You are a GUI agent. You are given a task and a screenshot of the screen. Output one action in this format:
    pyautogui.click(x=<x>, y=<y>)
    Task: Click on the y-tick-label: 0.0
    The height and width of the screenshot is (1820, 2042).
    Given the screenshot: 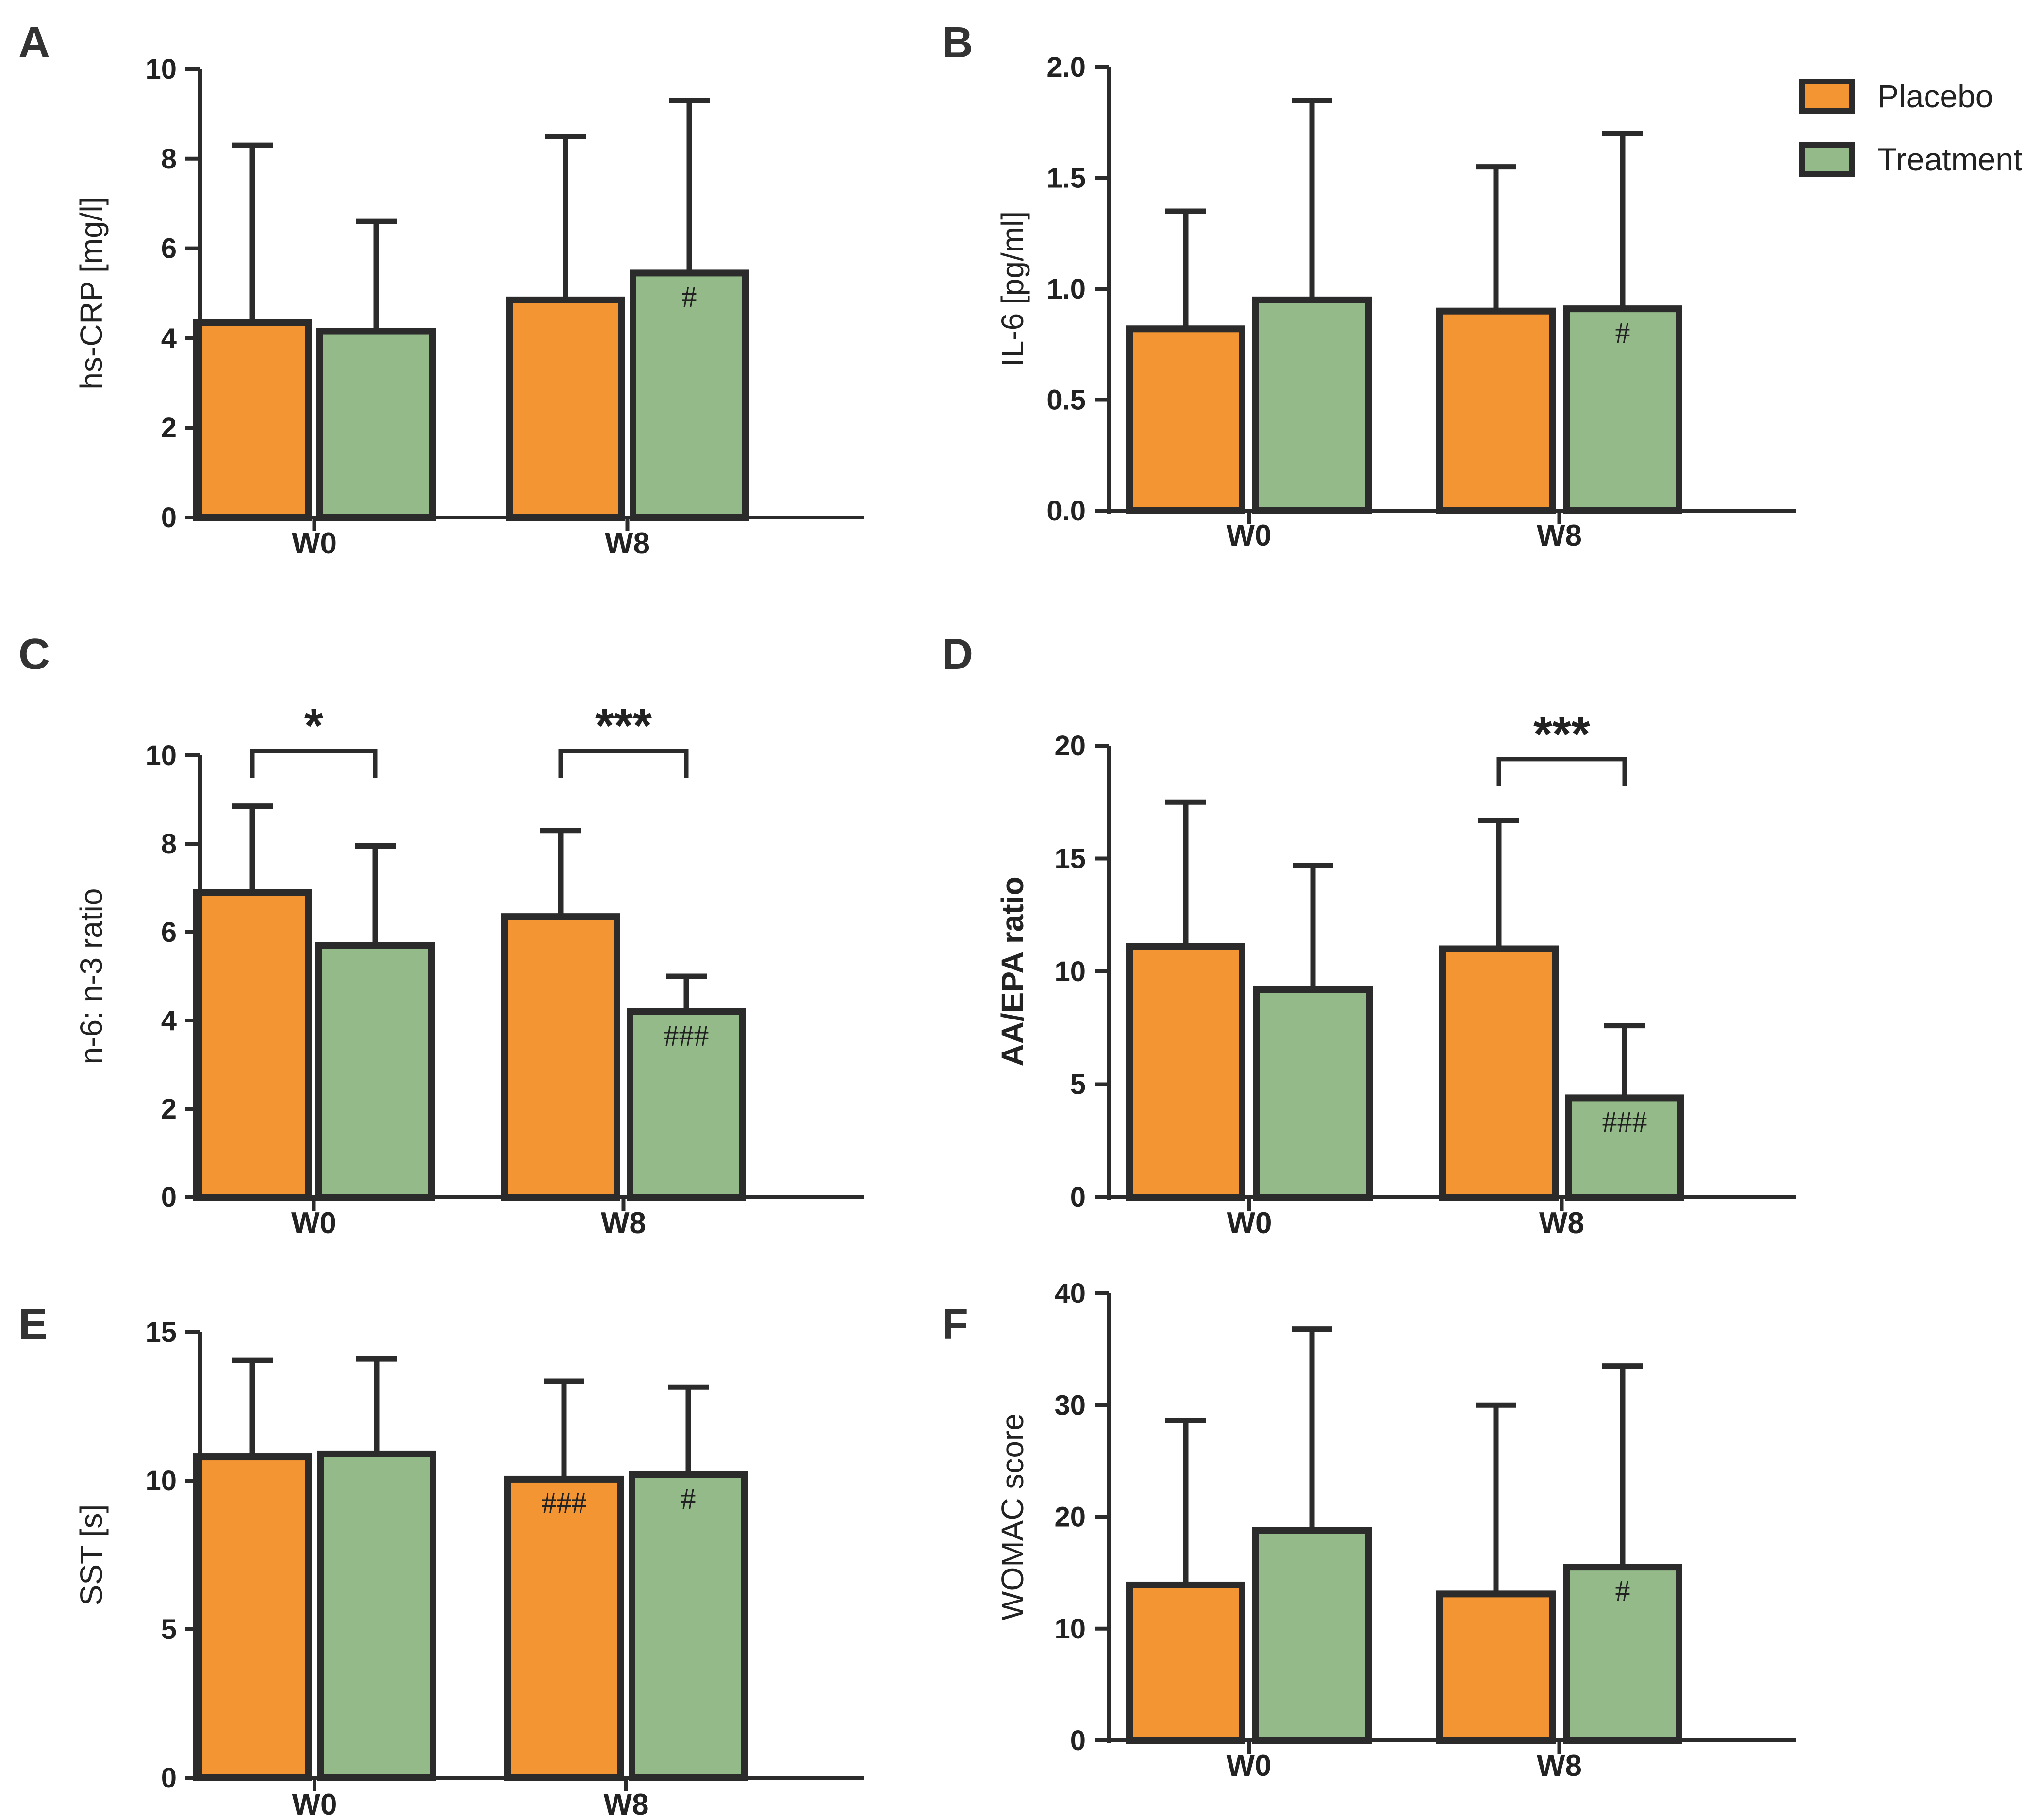 What is the action you would take?
    pyautogui.click(x=1066, y=511)
    